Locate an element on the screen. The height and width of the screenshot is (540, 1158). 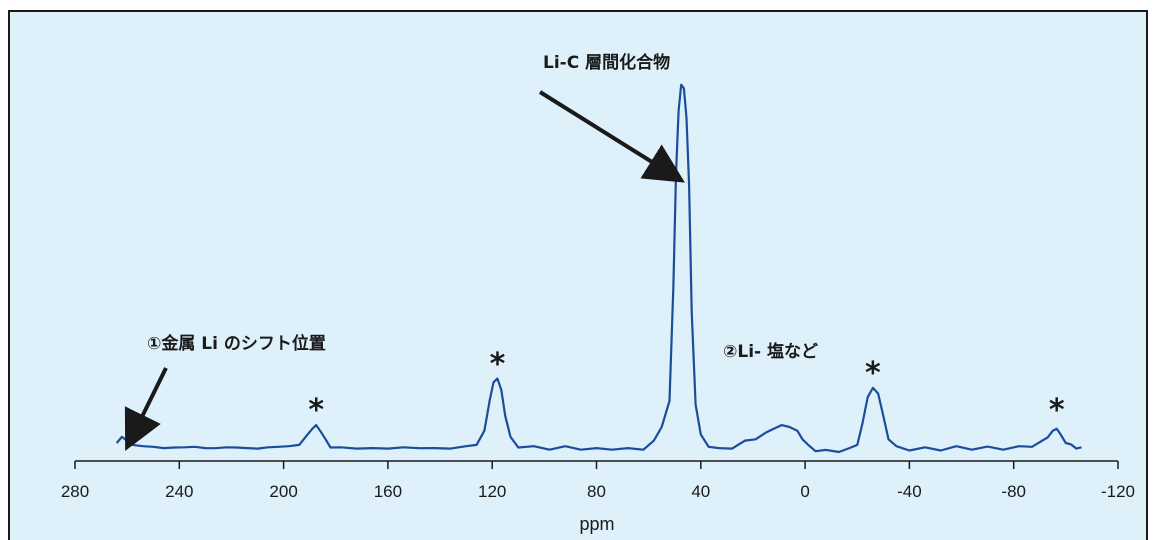
x-tick-label: -40 is located at coordinates (909, 491).